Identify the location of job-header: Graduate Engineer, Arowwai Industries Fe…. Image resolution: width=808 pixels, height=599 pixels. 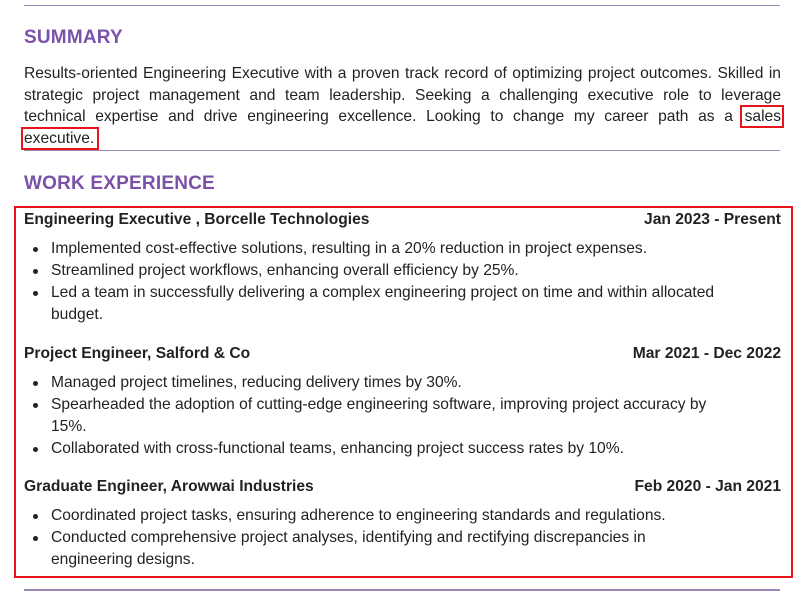
(402, 486).